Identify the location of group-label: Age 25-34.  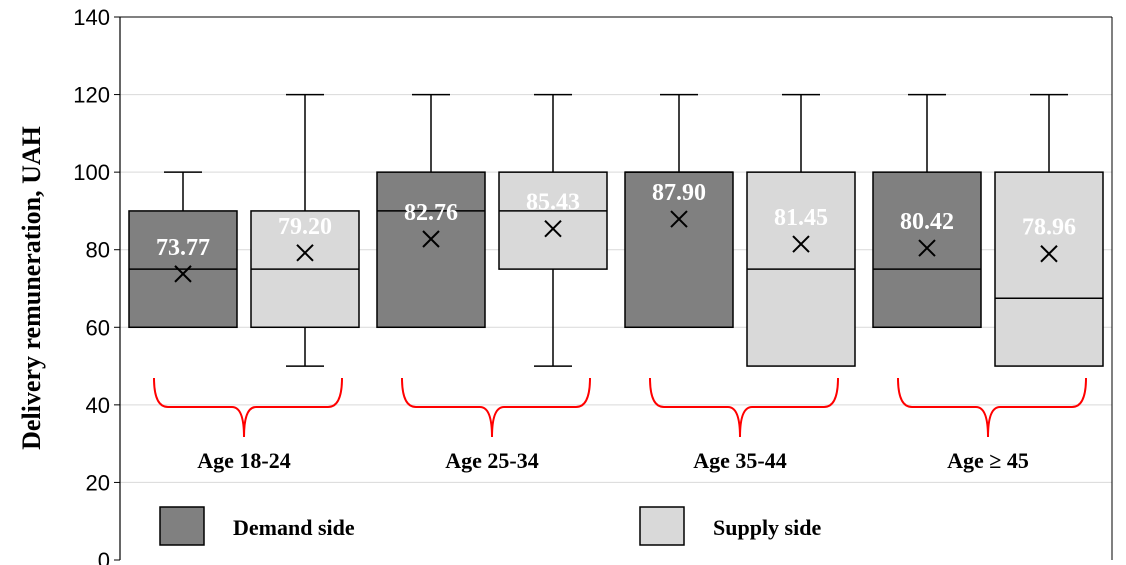
(491, 460).